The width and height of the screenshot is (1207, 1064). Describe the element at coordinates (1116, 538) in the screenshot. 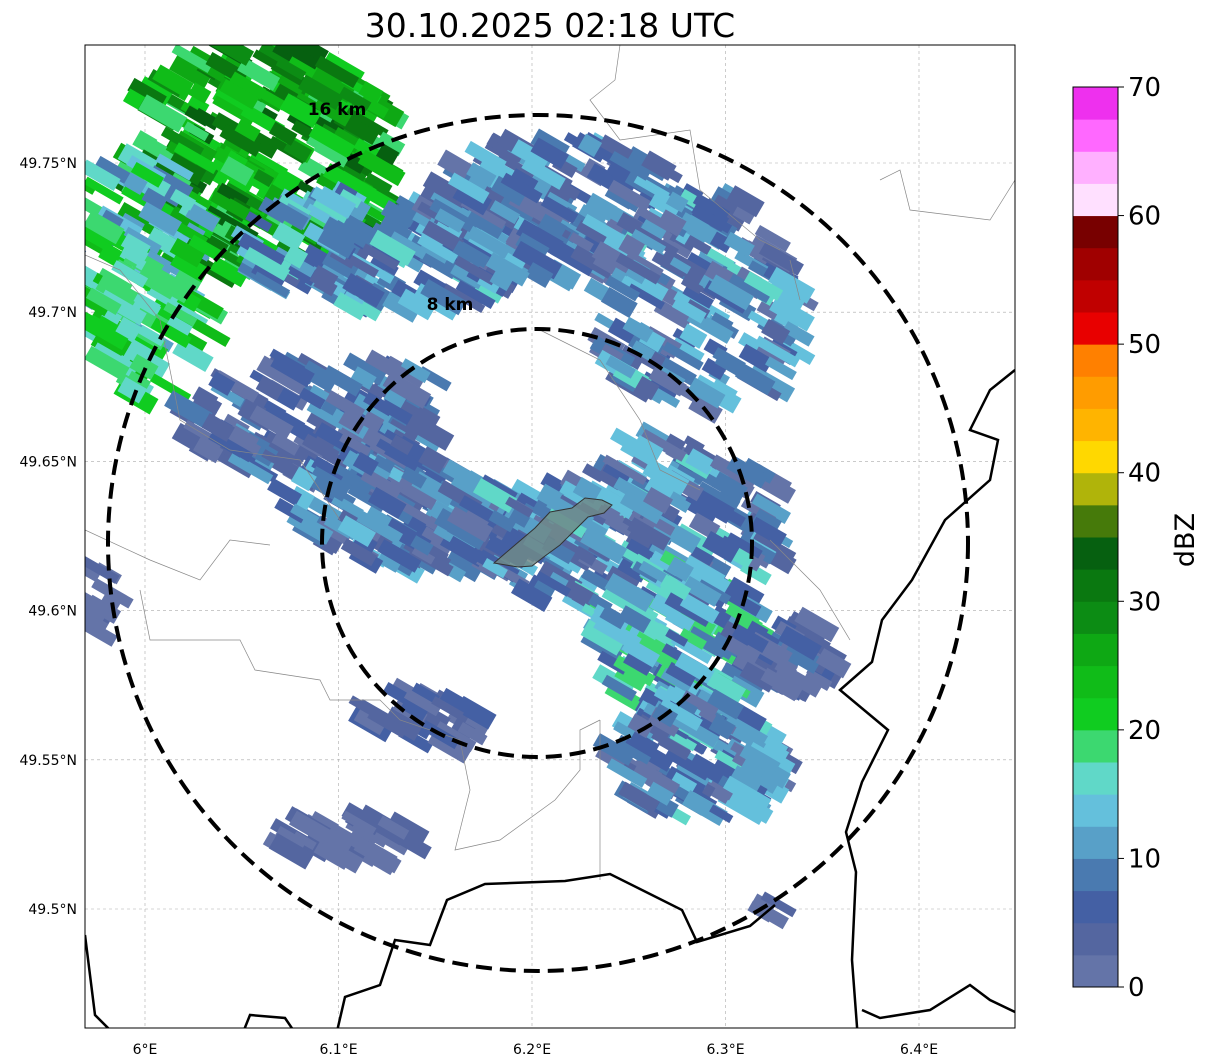

I see `colorbar: 0 10 20 30 40 50 60 70` at that location.